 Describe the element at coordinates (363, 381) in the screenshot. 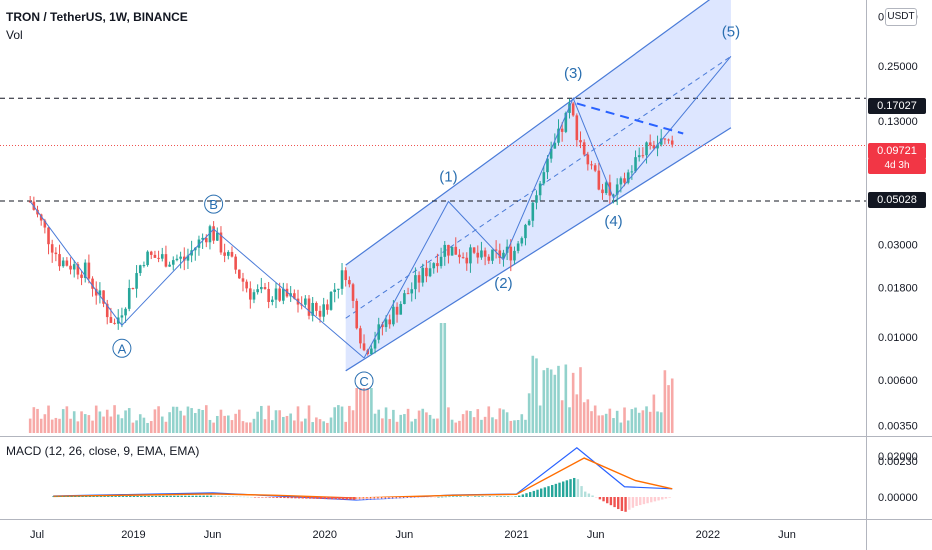

I see `wave-label: C` at that location.